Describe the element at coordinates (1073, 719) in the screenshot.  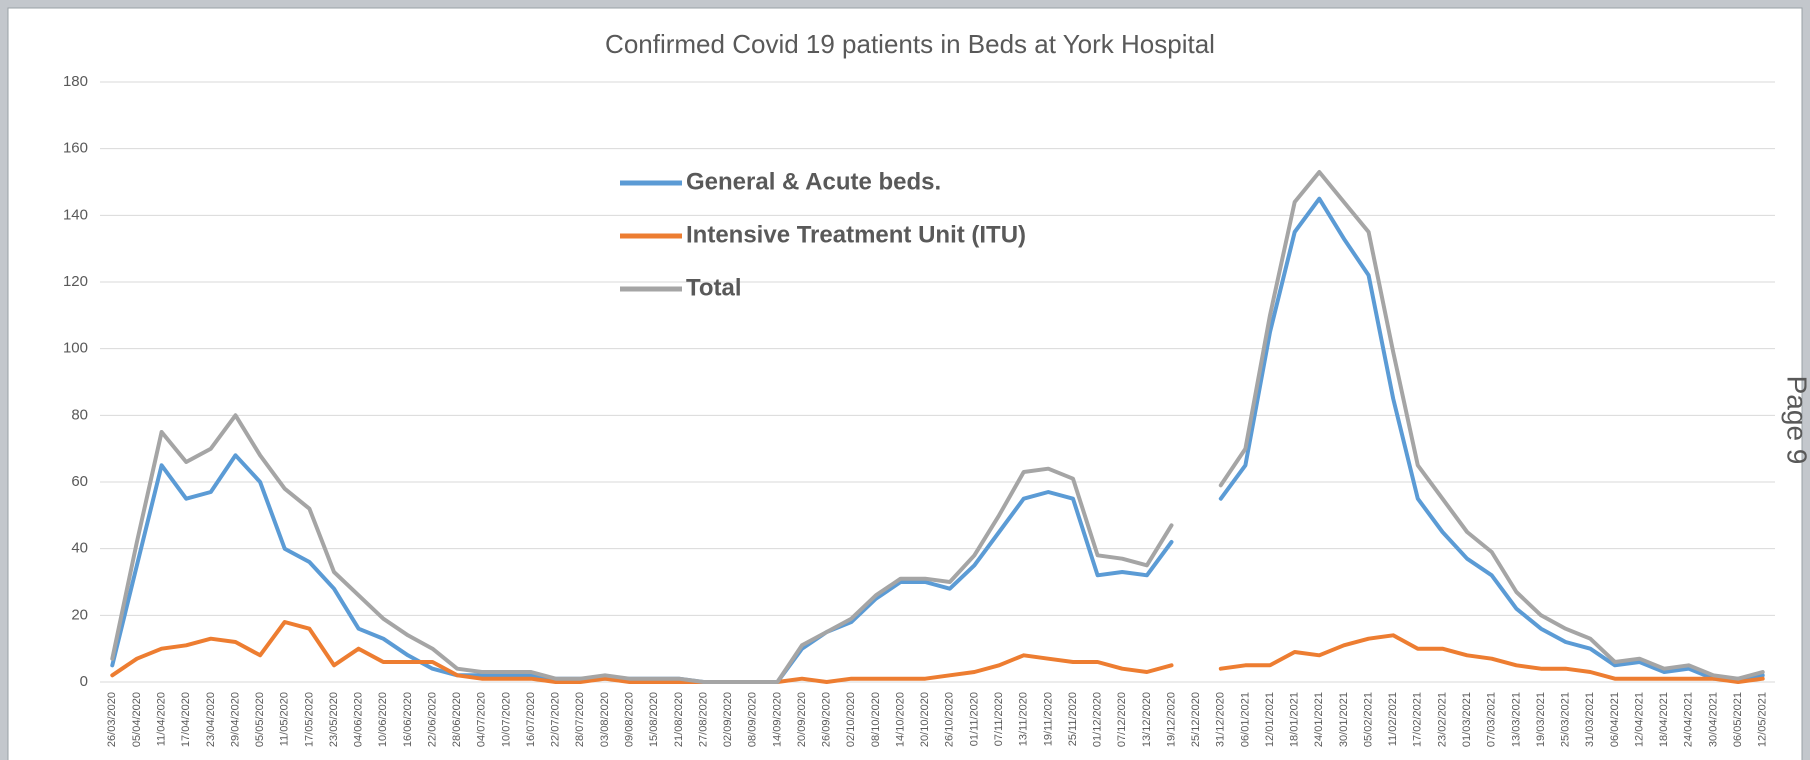
I see `x-tick-label: 25/11/2020` at that location.